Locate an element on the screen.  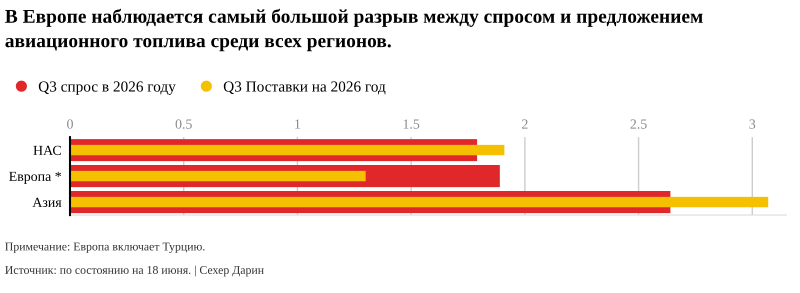
y-tick-label: НАС is located at coordinates (47, 151).